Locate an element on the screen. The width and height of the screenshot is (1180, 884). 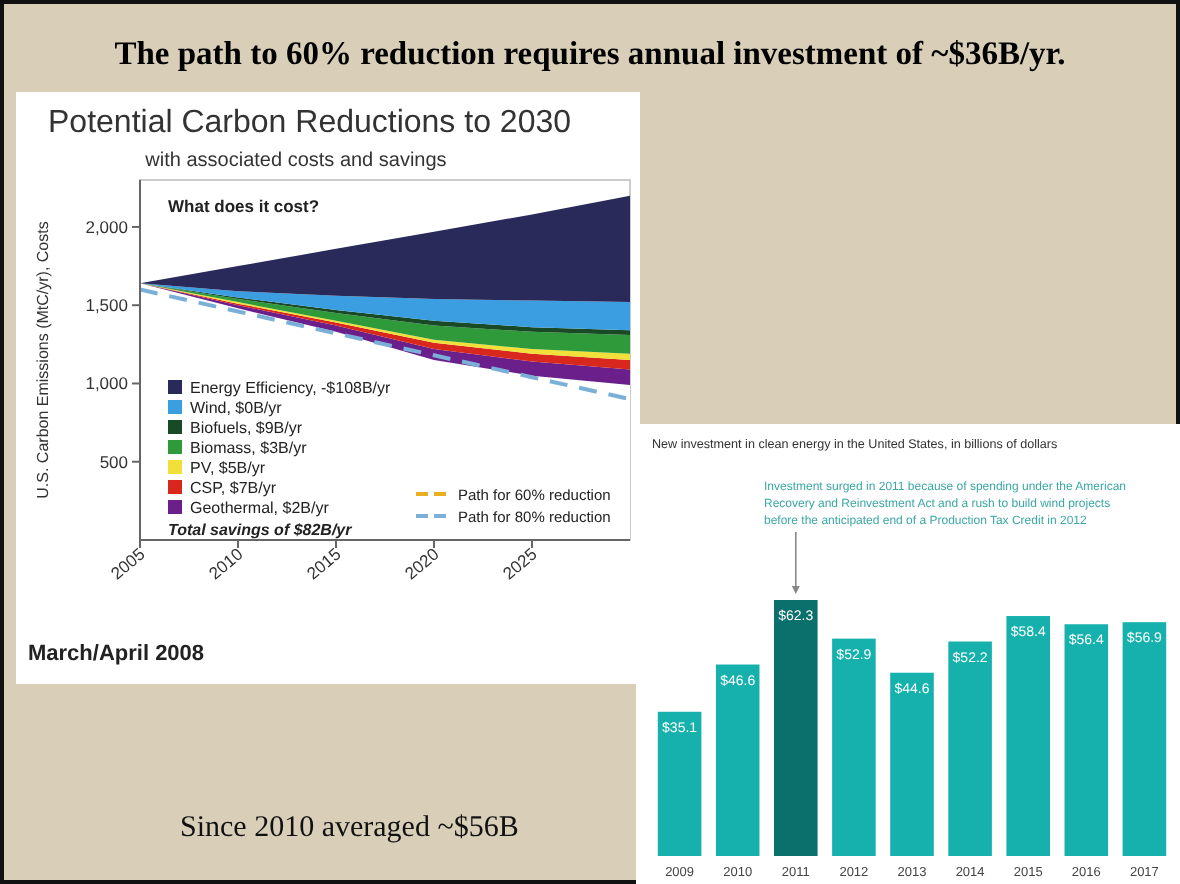
annotation: What does it cost? is located at coordinates (244, 206).